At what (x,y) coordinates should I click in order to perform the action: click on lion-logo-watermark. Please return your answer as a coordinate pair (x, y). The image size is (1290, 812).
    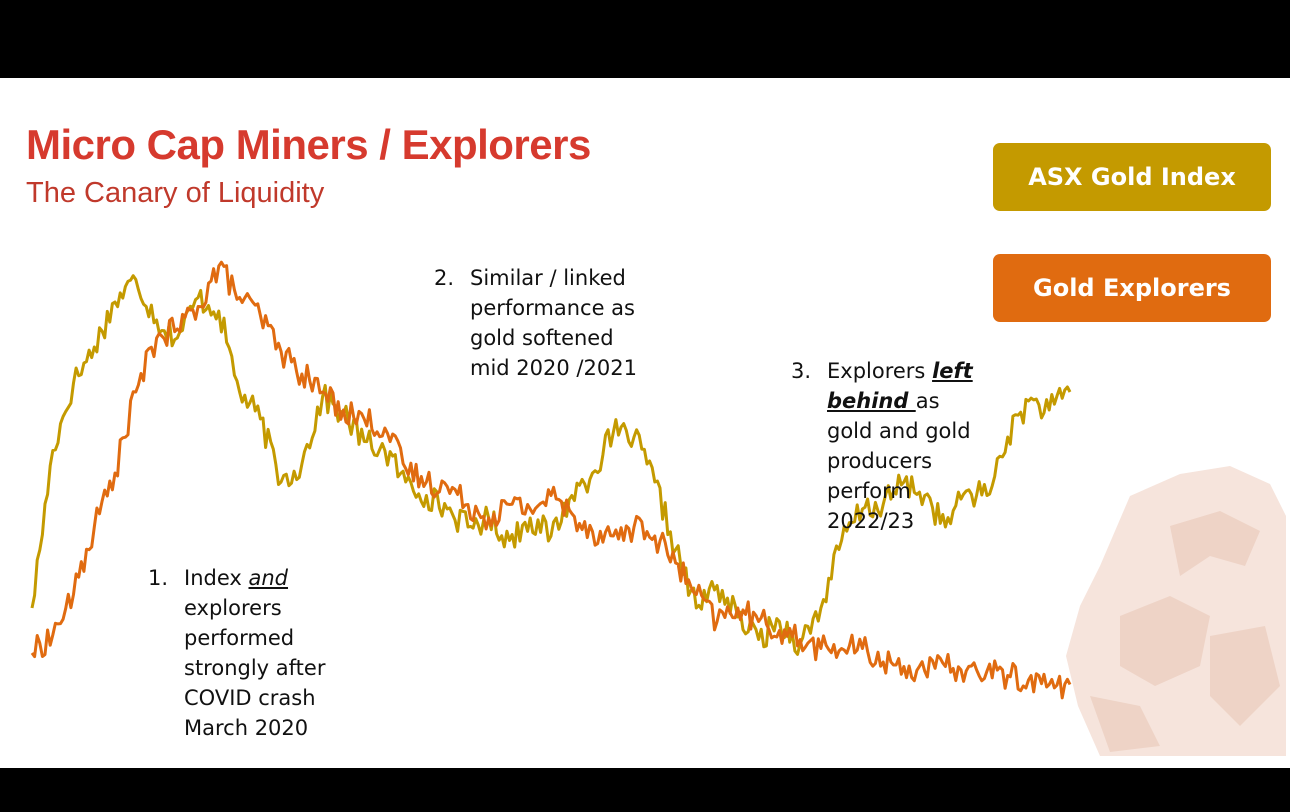
    Looking at the image, I should click on (1176, 611).